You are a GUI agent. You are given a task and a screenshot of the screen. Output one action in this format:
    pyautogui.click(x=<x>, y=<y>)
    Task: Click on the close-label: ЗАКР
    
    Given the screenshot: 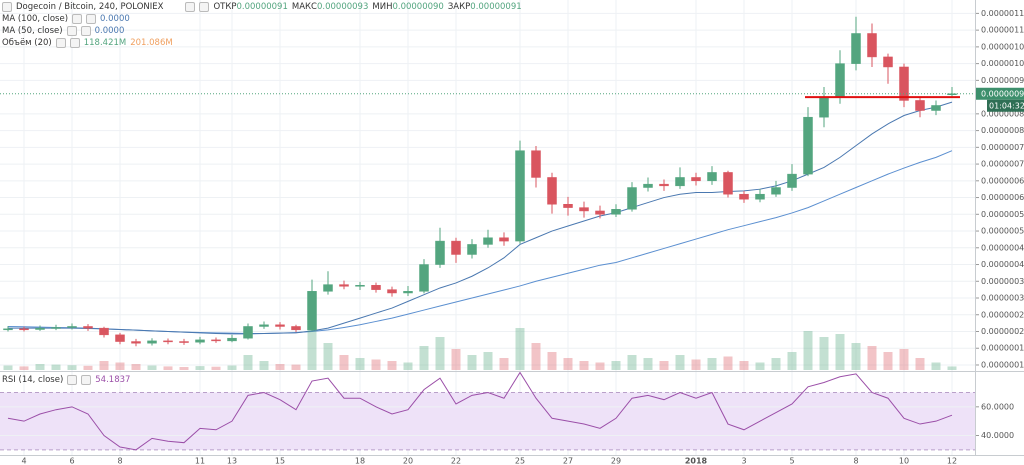 What is the action you would take?
    pyautogui.click(x=459, y=7)
    